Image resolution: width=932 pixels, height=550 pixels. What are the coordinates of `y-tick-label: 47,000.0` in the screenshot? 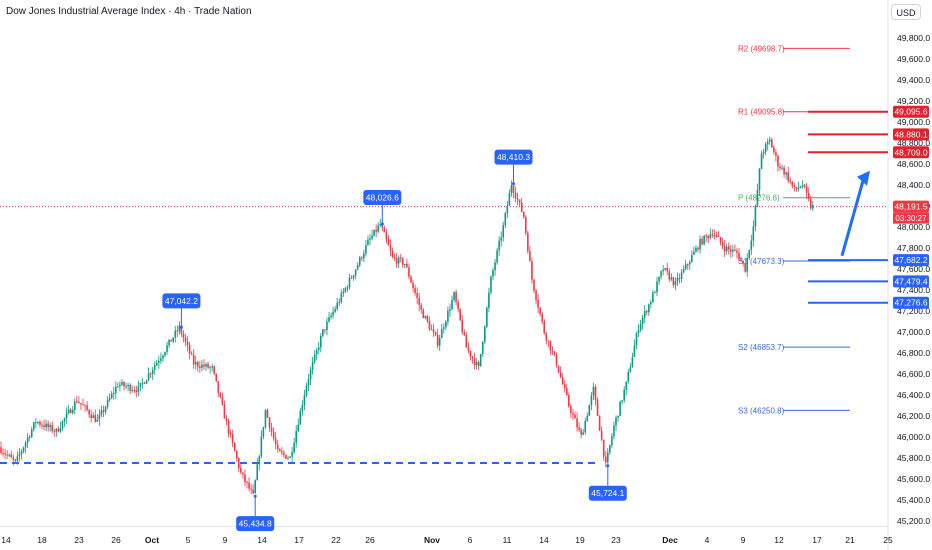 It's located at (913, 332).